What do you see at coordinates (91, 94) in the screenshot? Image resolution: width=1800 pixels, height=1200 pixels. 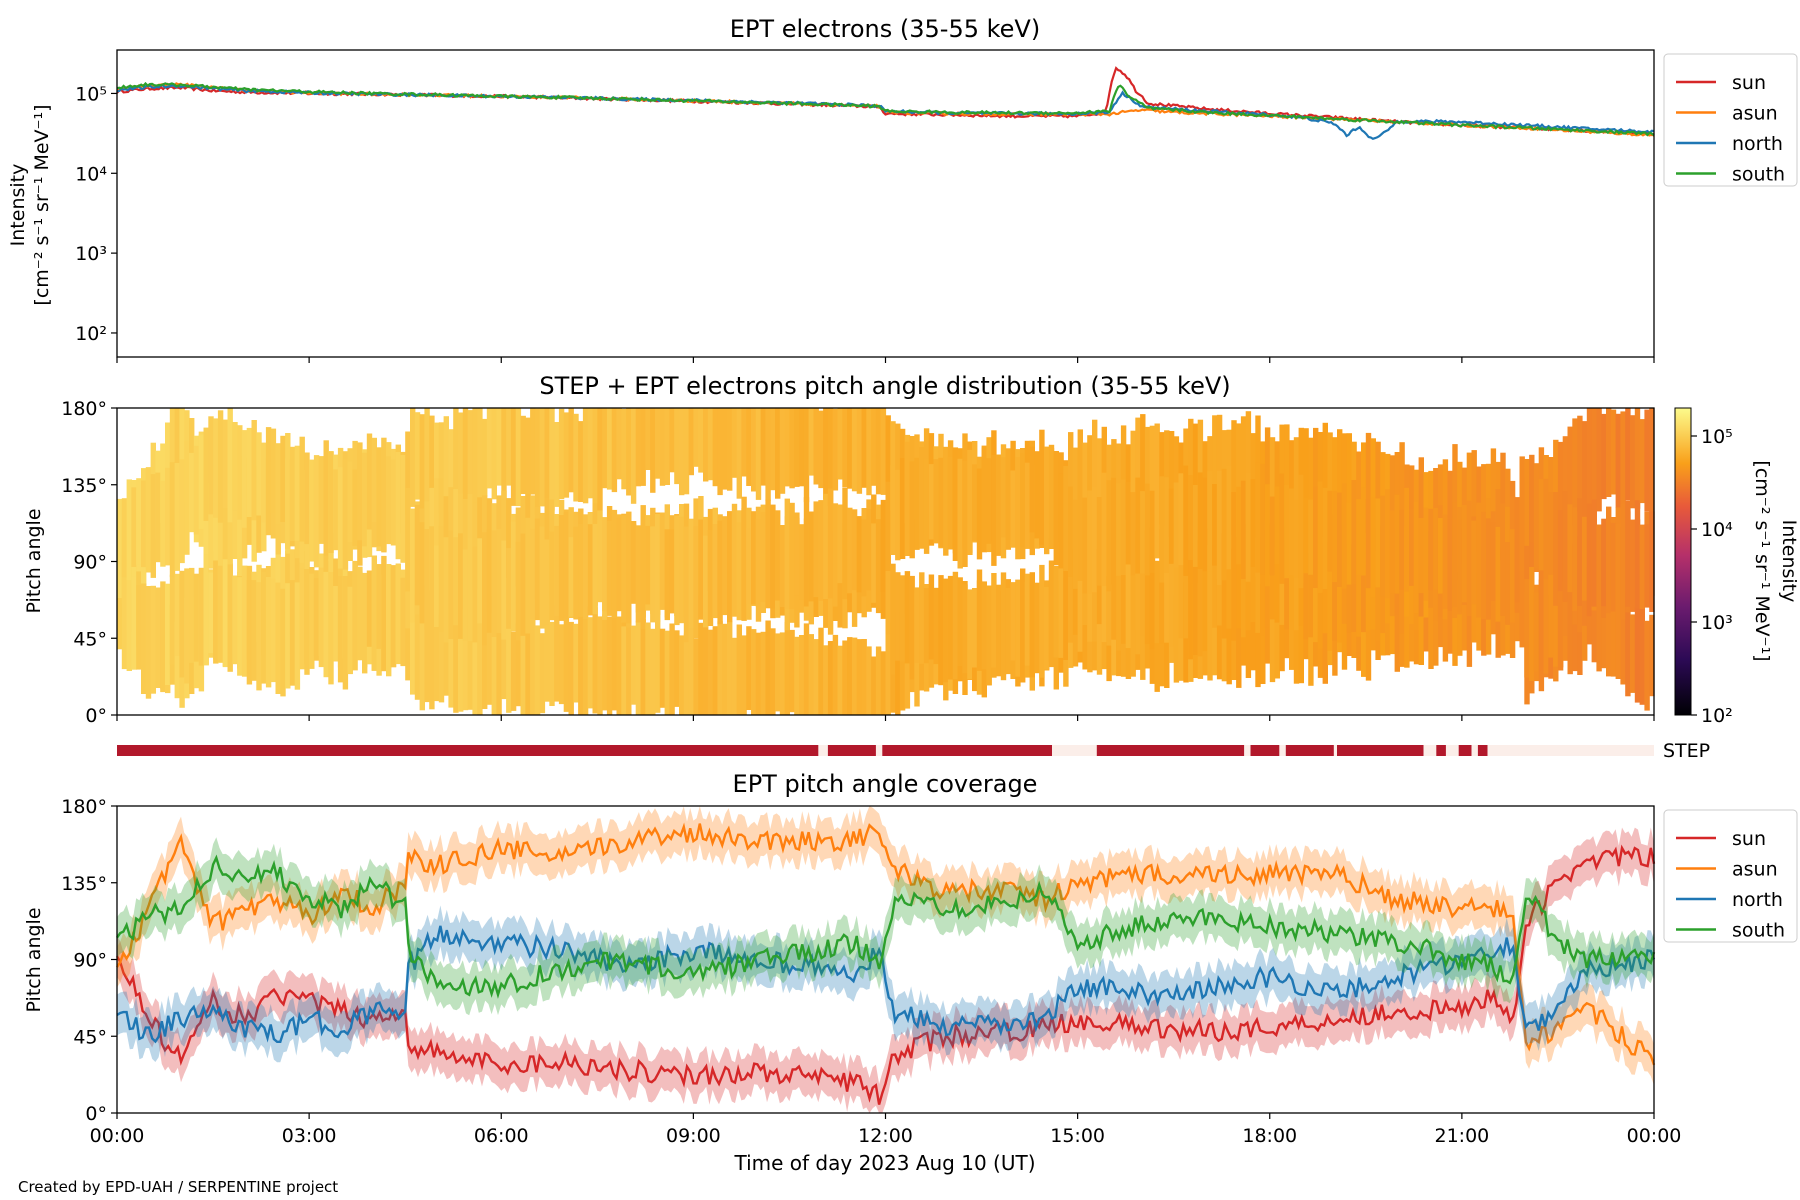 I see `y-tick-label: 10⁵` at bounding box center [91, 94].